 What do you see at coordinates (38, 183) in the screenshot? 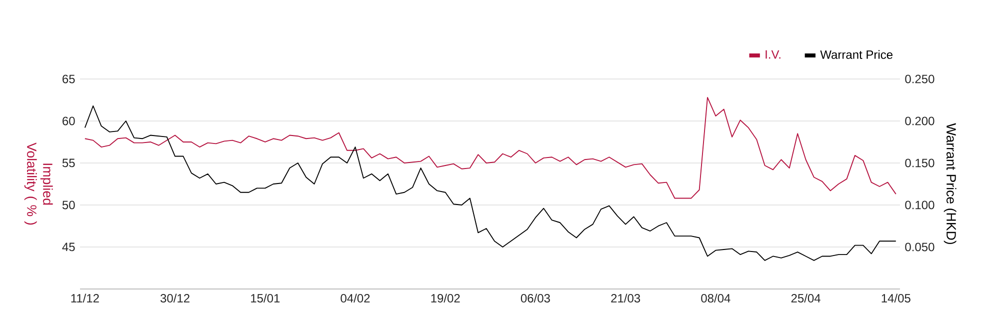
I see `y-axis-title: Implied Volatility ( % )` at bounding box center [38, 183].